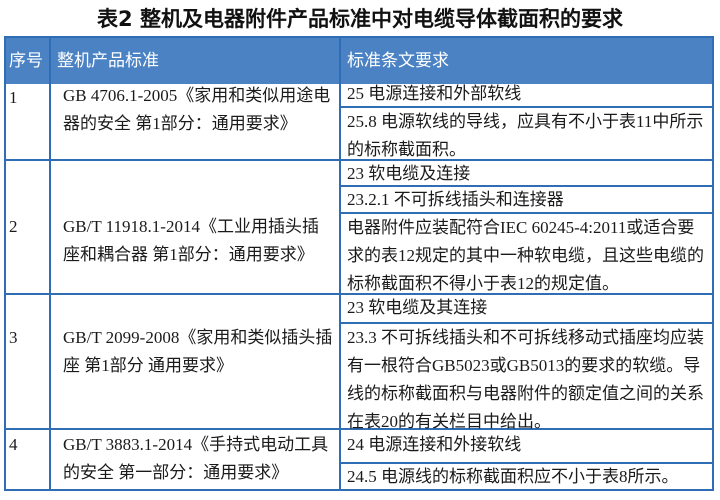 Image resolution: width=720 pixels, height=500 pixels. I want to click on row-standard: GB 4706.1-2005《家用和类似用途电器的安全 第1部分：通用要求》, so click(197, 109).